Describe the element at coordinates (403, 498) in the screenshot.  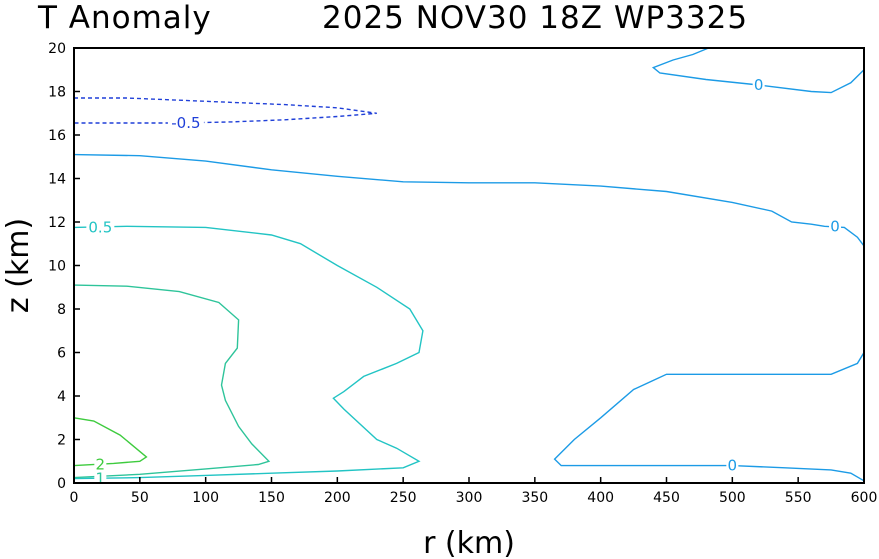
I see `x-tick-label: 250` at that location.